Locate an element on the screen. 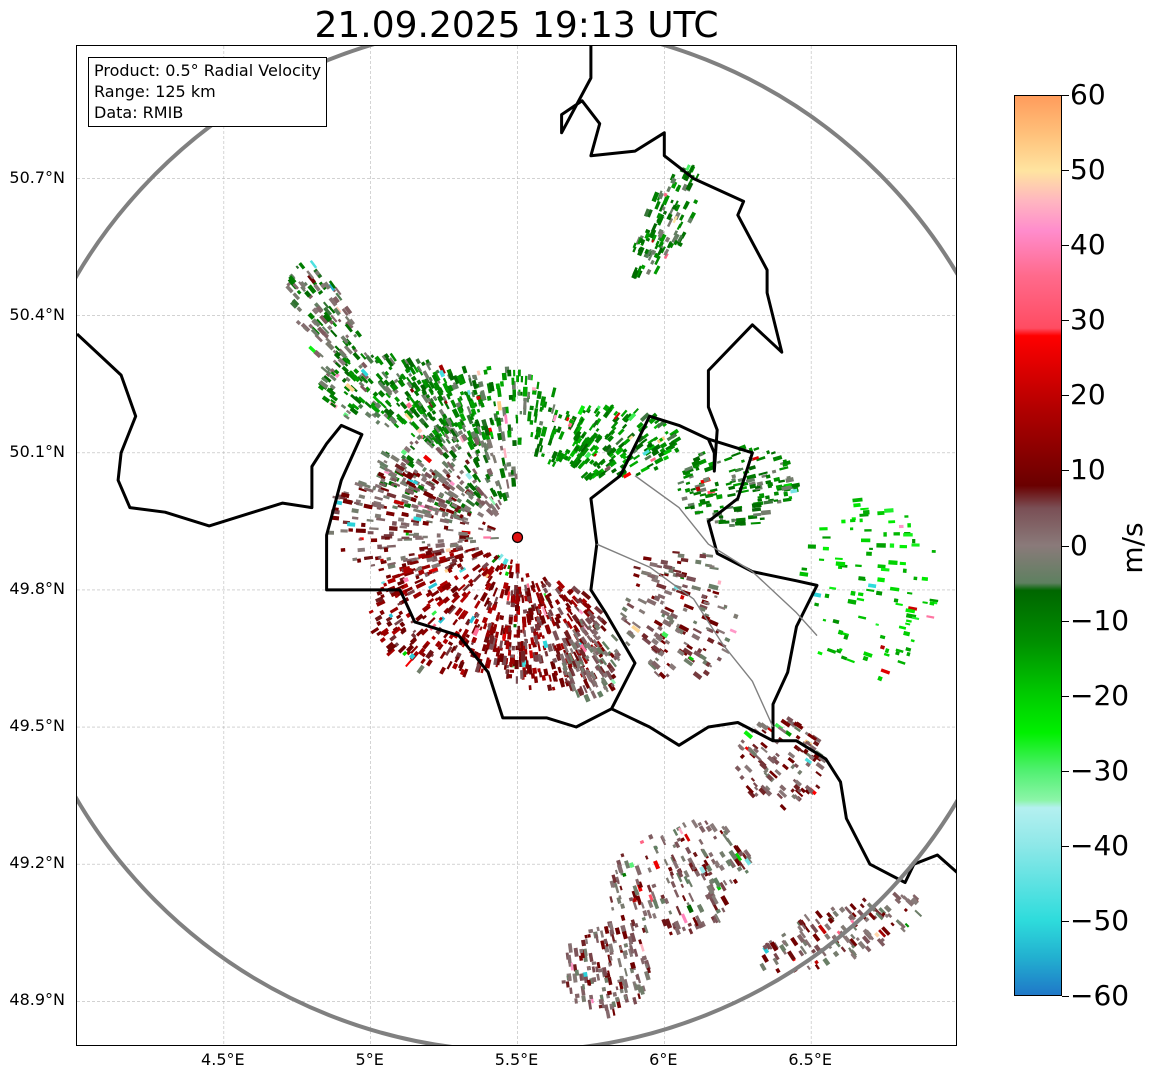  radar-site-marker is located at coordinates (517, 537).